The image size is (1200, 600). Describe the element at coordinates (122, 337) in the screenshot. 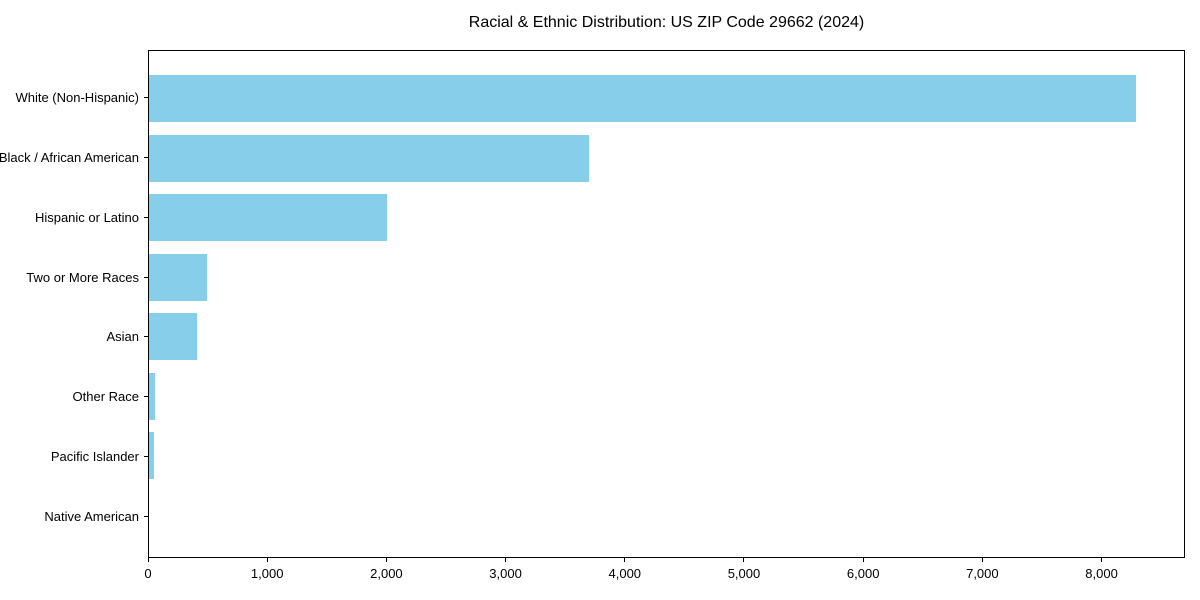

I see `y-axis-label: Asian` at that location.